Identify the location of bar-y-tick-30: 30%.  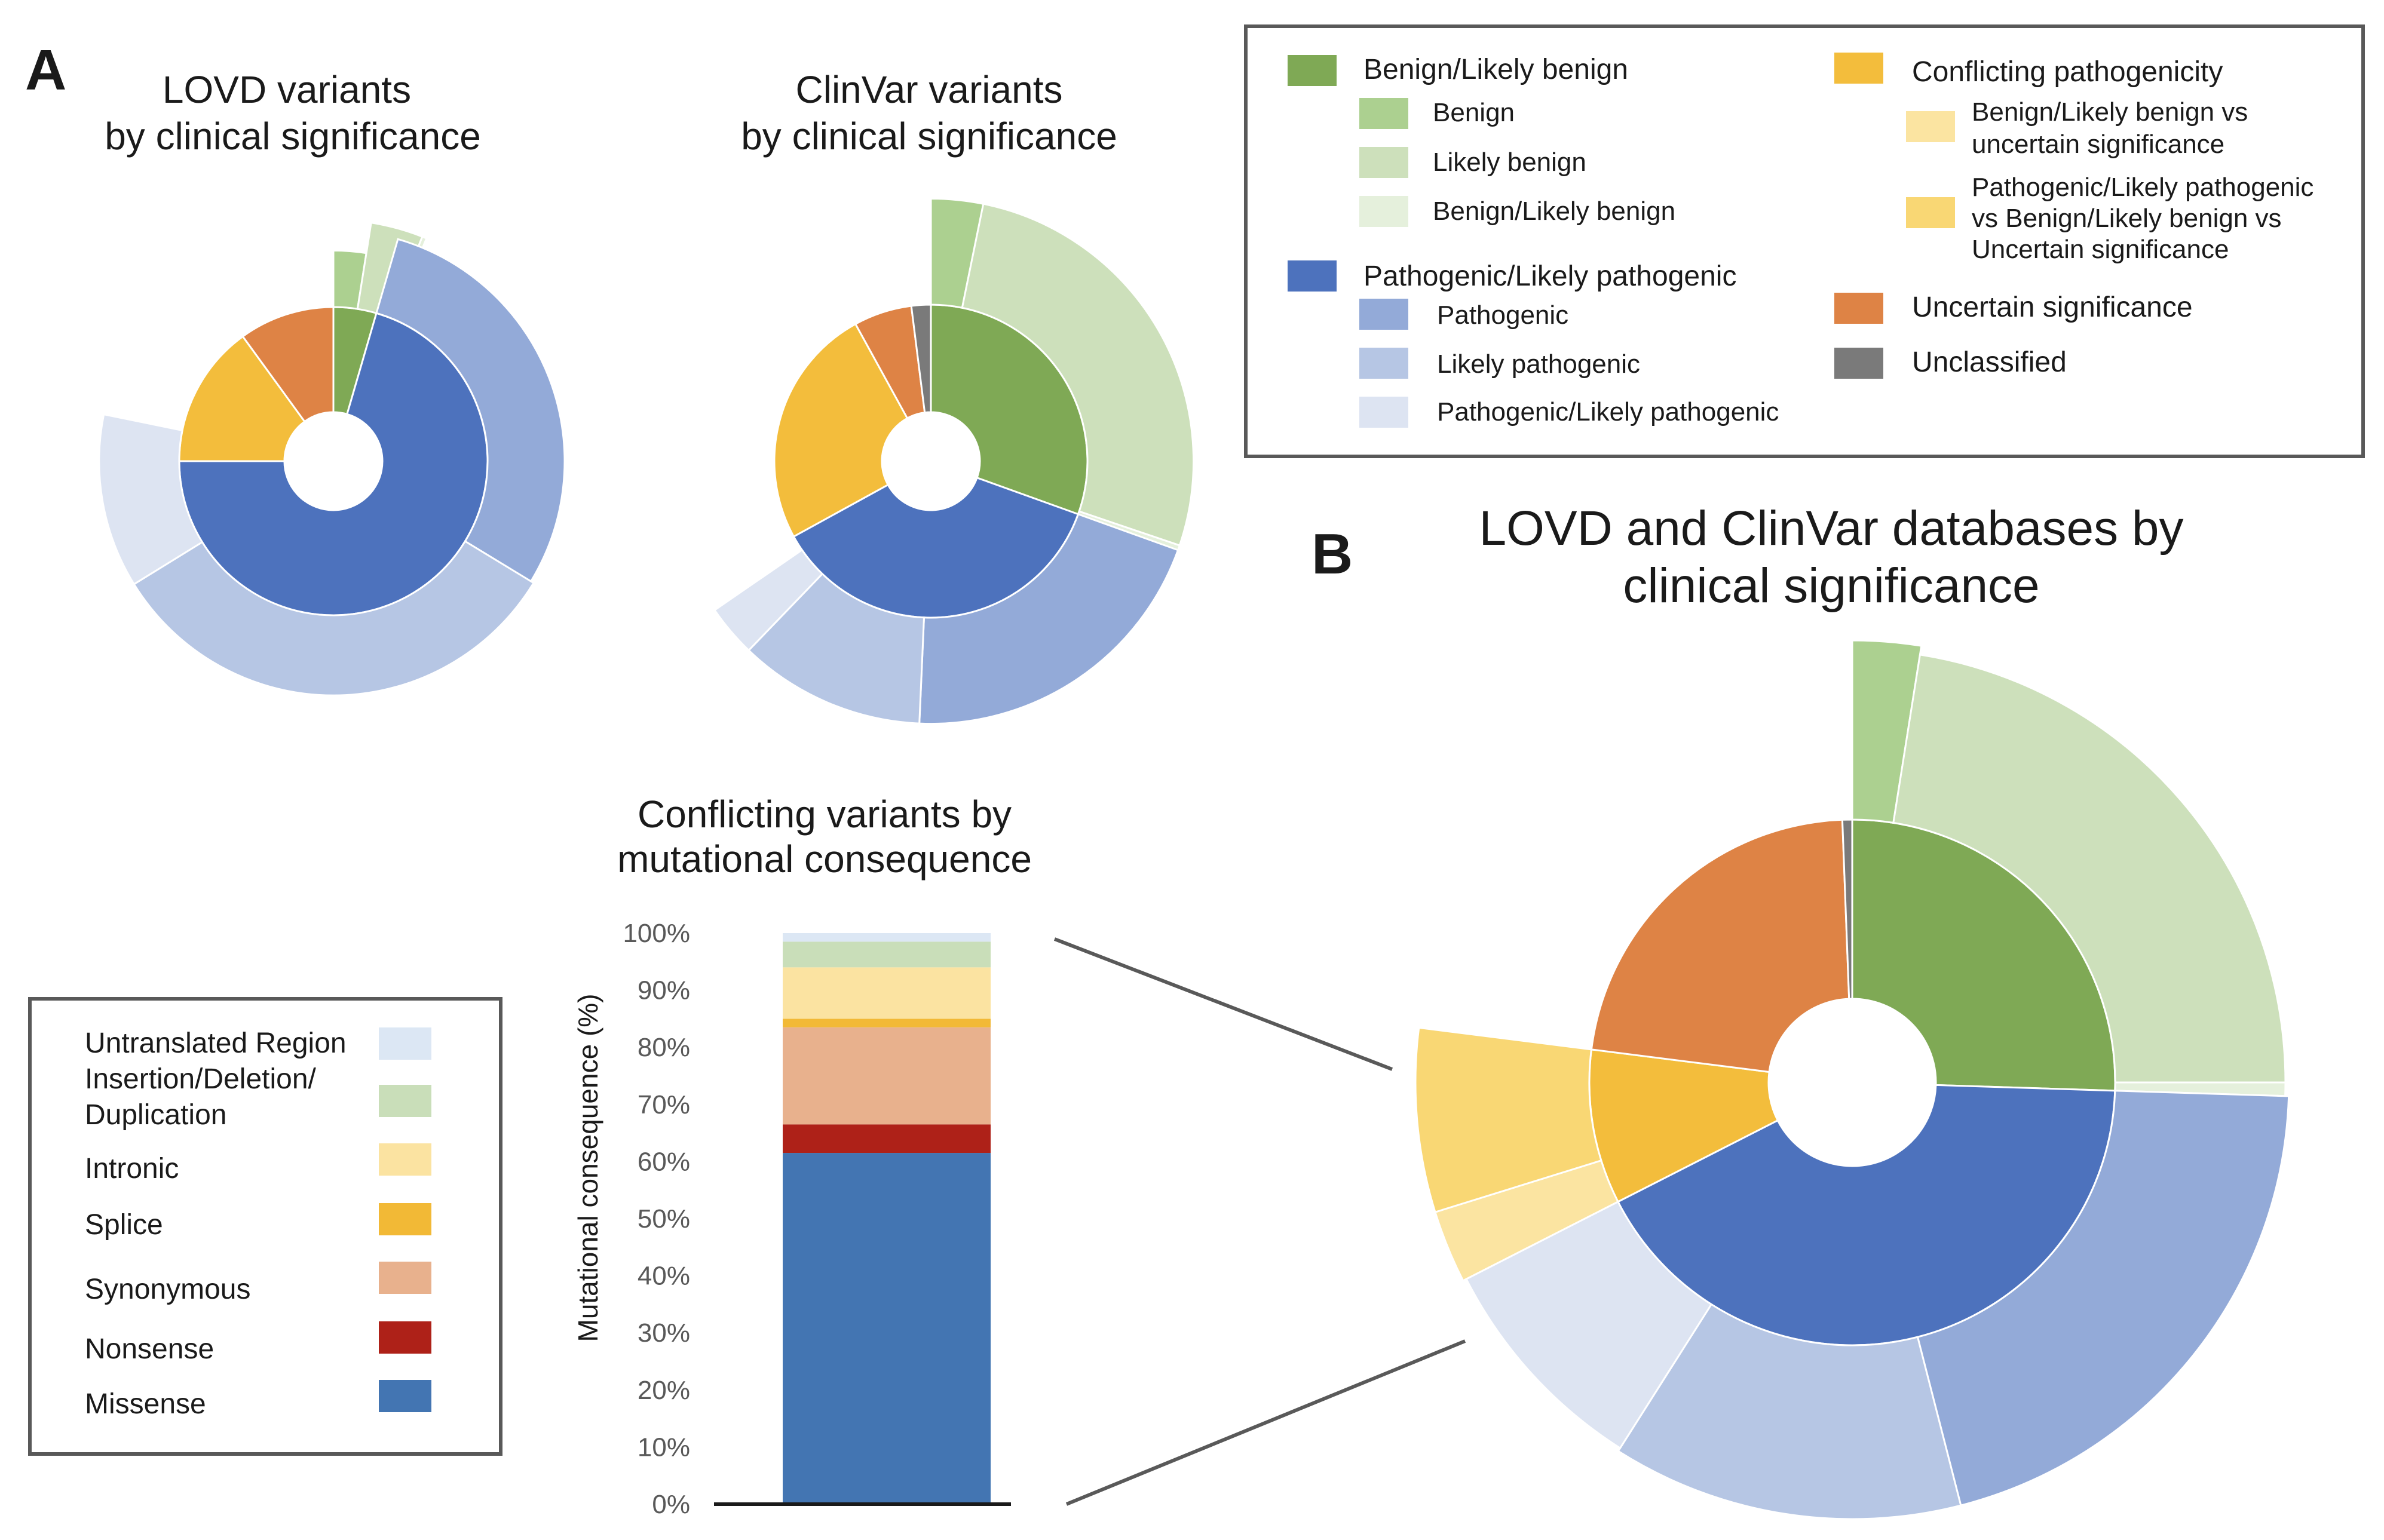
(664, 1333).